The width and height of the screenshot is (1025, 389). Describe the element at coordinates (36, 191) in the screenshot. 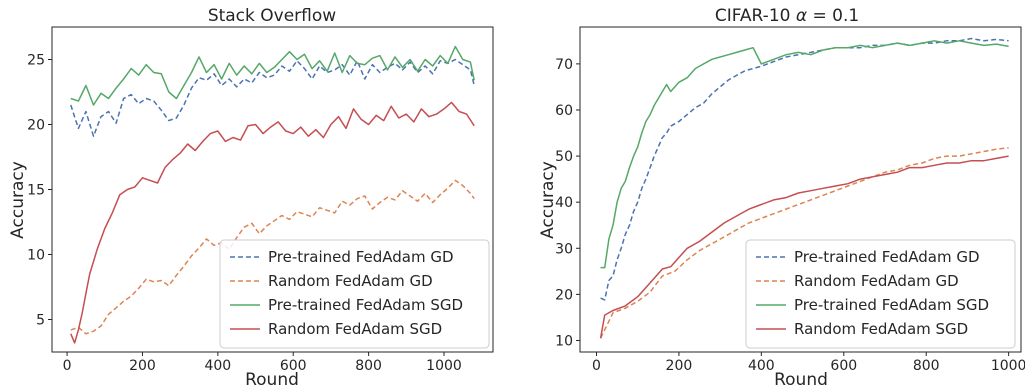

I see `y-tick-label: 15` at that location.